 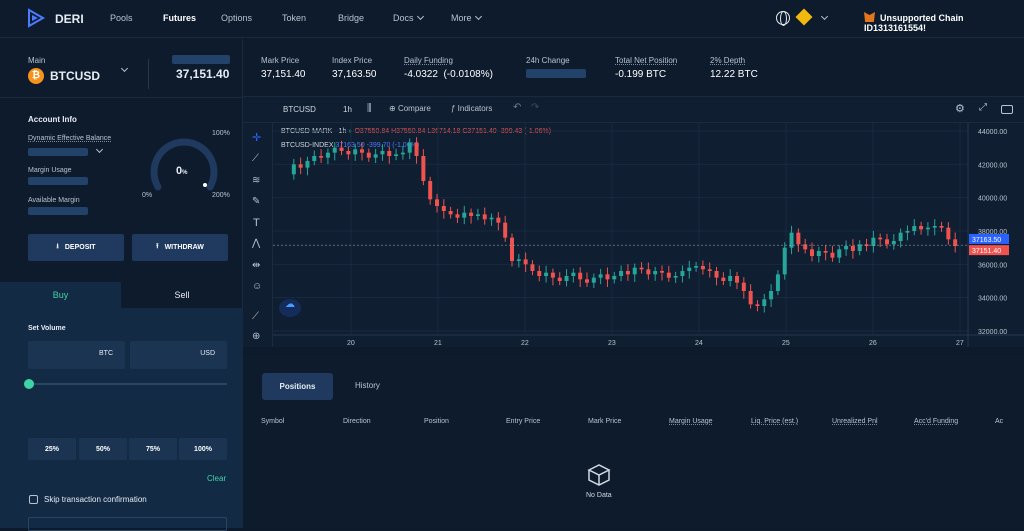 What do you see at coordinates (256, 336) in the screenshot?
I see `zoom-icon: ⊕` at bounding box center [256, 336].